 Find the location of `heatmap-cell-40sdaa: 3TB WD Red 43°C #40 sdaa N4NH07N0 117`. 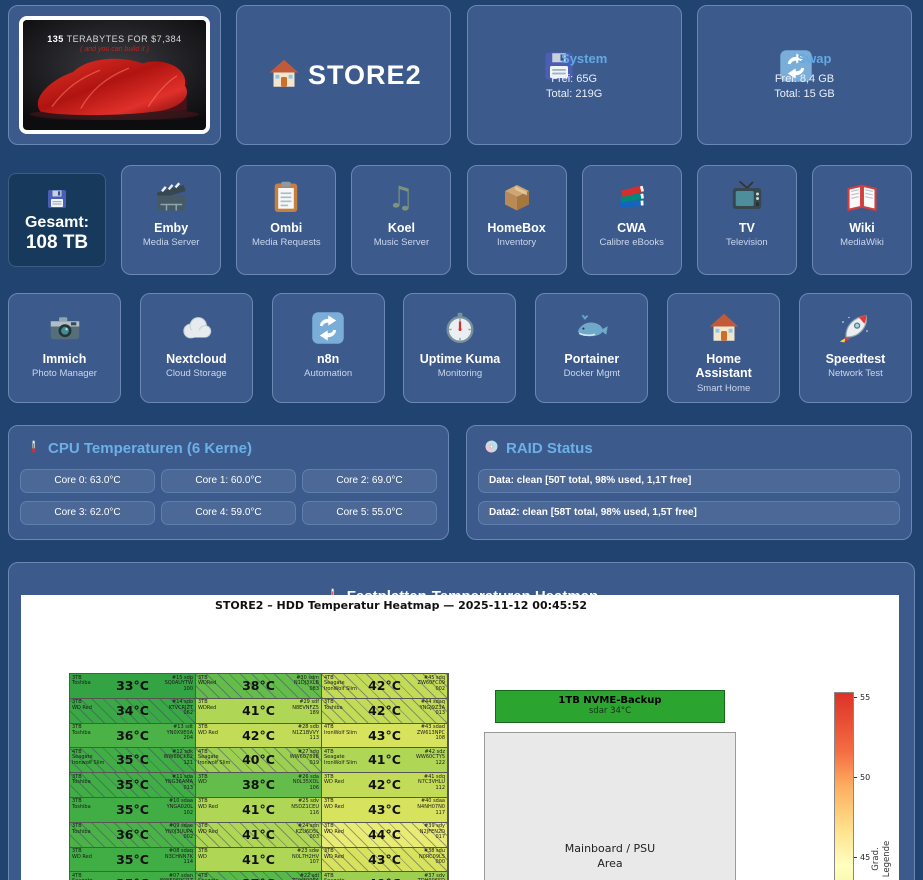

heatmap-cell-40sdaa: 3TB WD Red 43°C #40 sdaa N4NH07N0 117 is located at coordinates (385, 810).